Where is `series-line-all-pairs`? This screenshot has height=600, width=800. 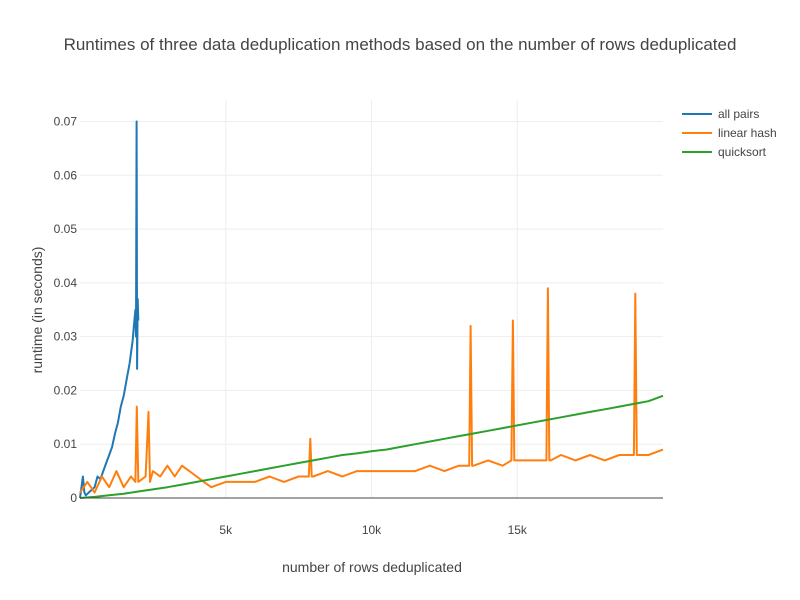
series-line-all-pairs is located at coordinates (109, 309).